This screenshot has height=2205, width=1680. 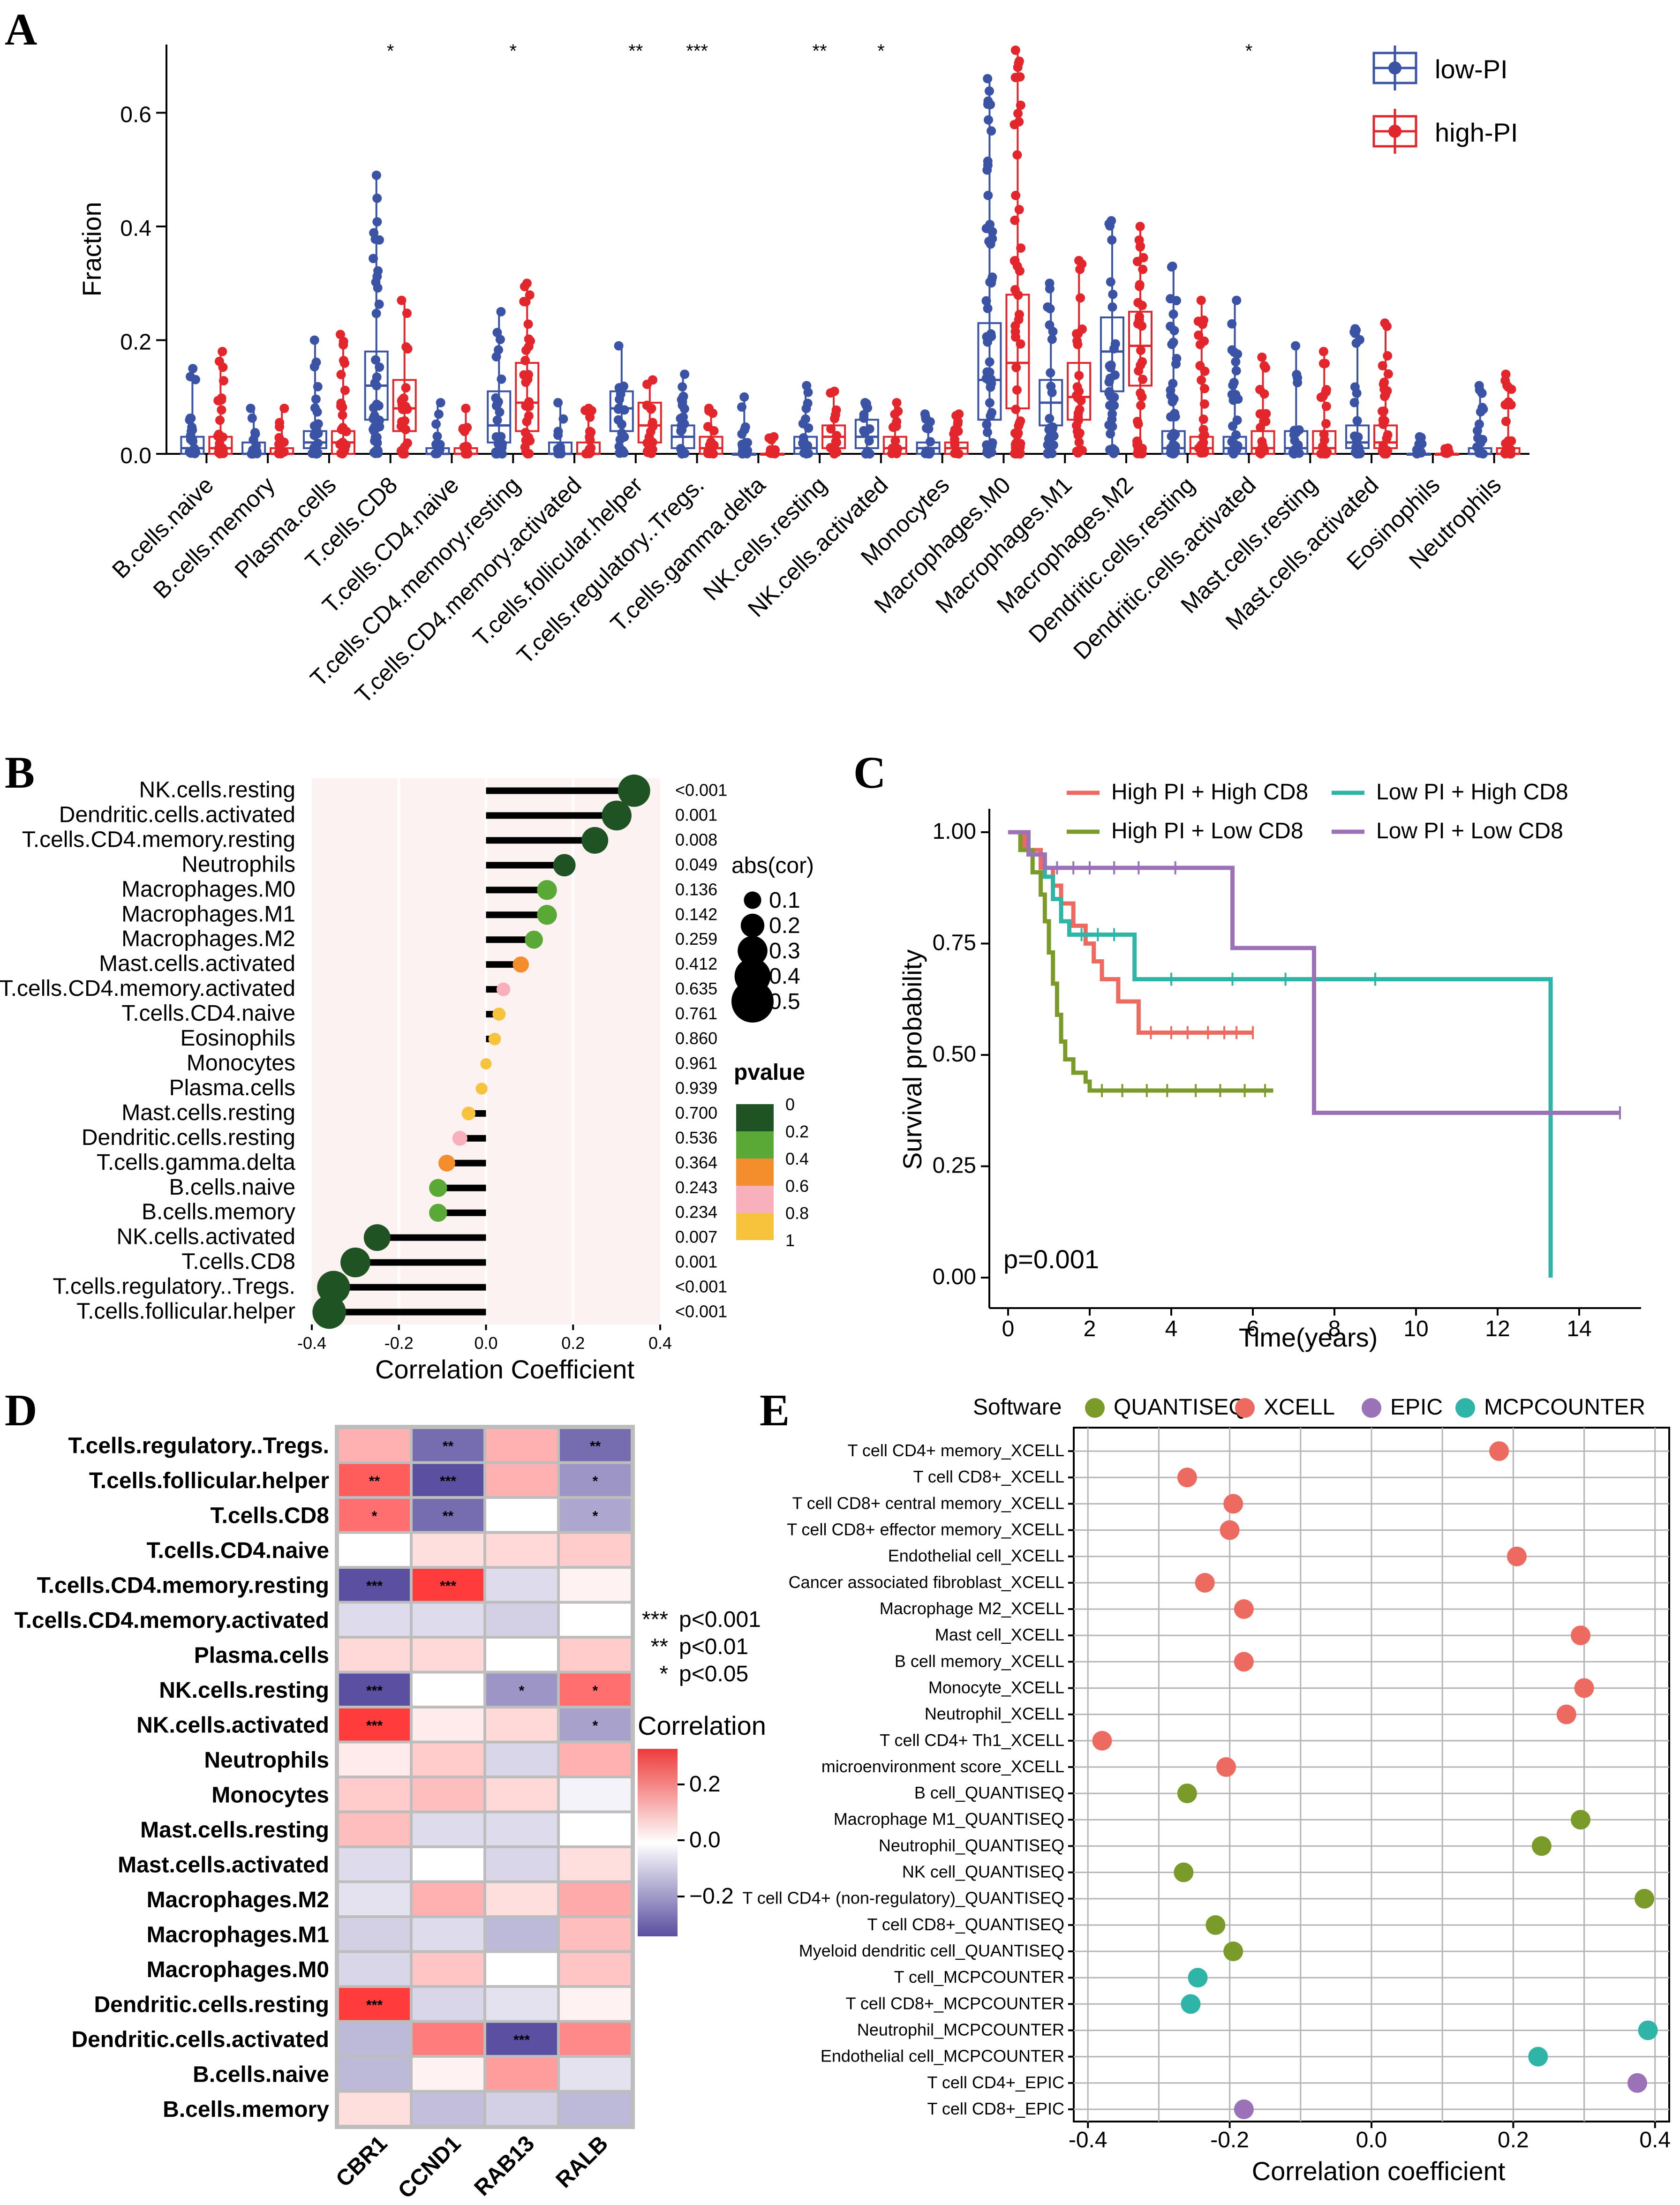 I want to click on e-legend-label: XCELL, so click(x=1299, y=1407).